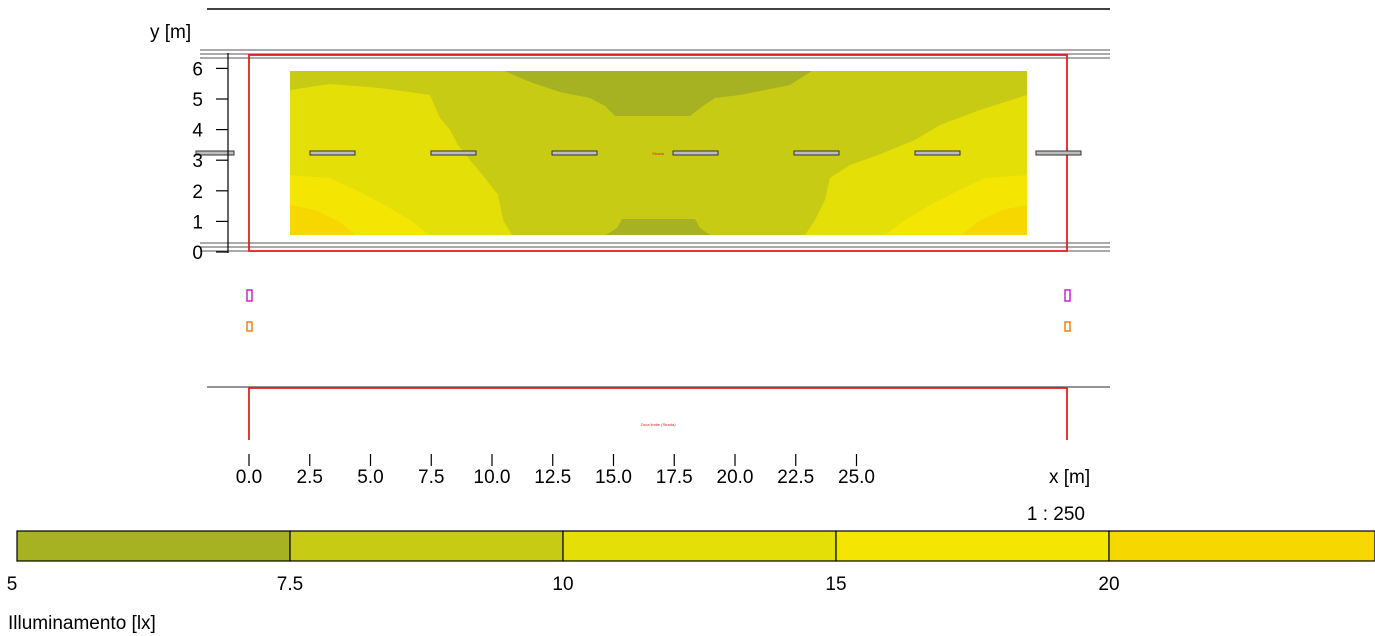  What do you see at coordinates (674, 477) in the screenshot?
I see `x-tick-label-7: 17.5` at bounding box center [674, 477].